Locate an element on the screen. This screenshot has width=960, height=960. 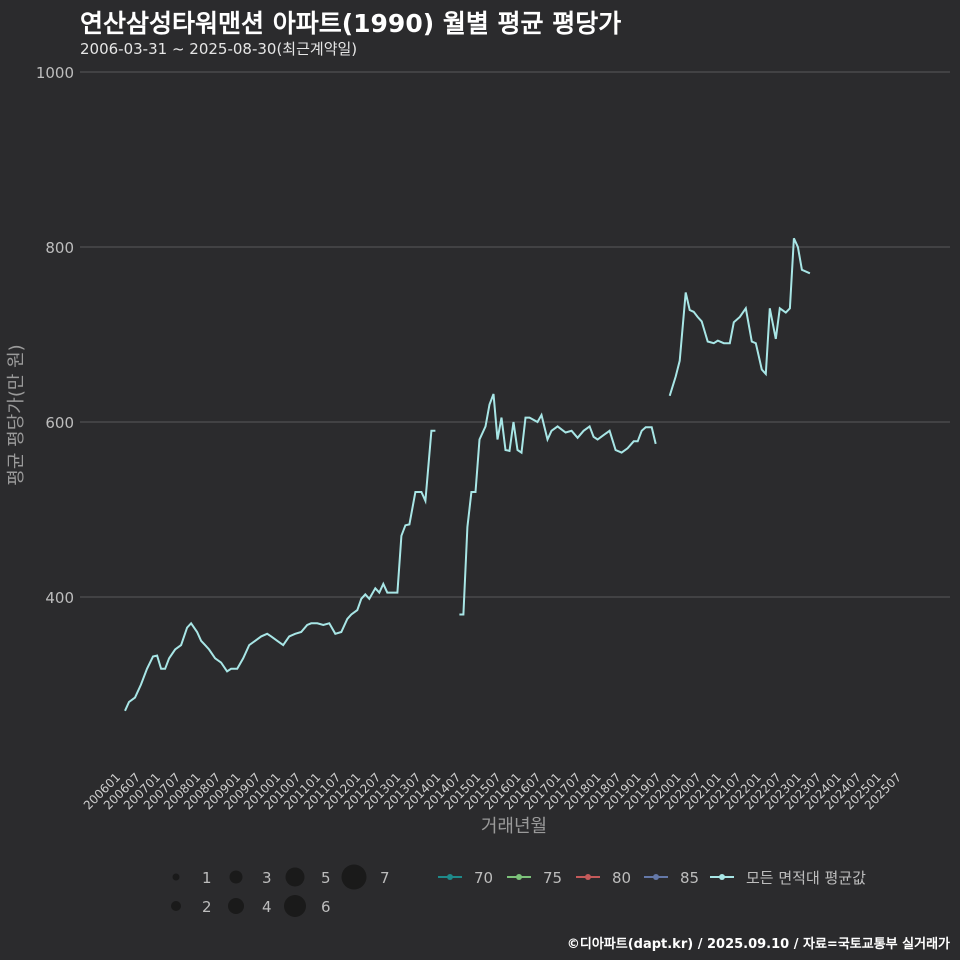
y-tick-400: 400 is located at coordinates (59, 598).